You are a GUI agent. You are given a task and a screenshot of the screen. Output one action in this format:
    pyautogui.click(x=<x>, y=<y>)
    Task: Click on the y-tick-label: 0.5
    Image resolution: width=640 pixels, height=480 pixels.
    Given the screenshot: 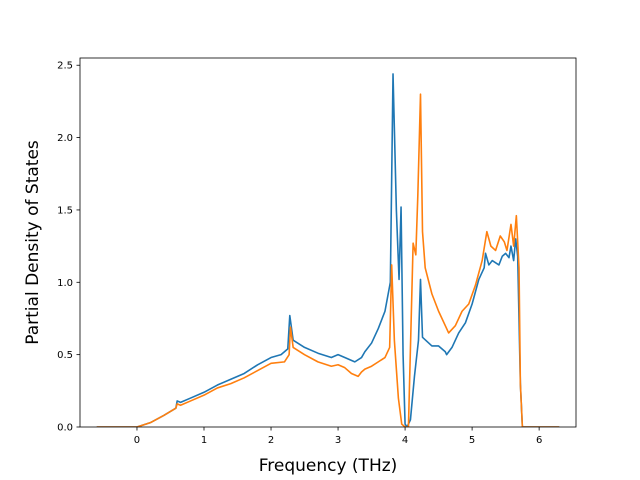 What is the action you would take?
    pyautogui.click(x=65, y=355)
    